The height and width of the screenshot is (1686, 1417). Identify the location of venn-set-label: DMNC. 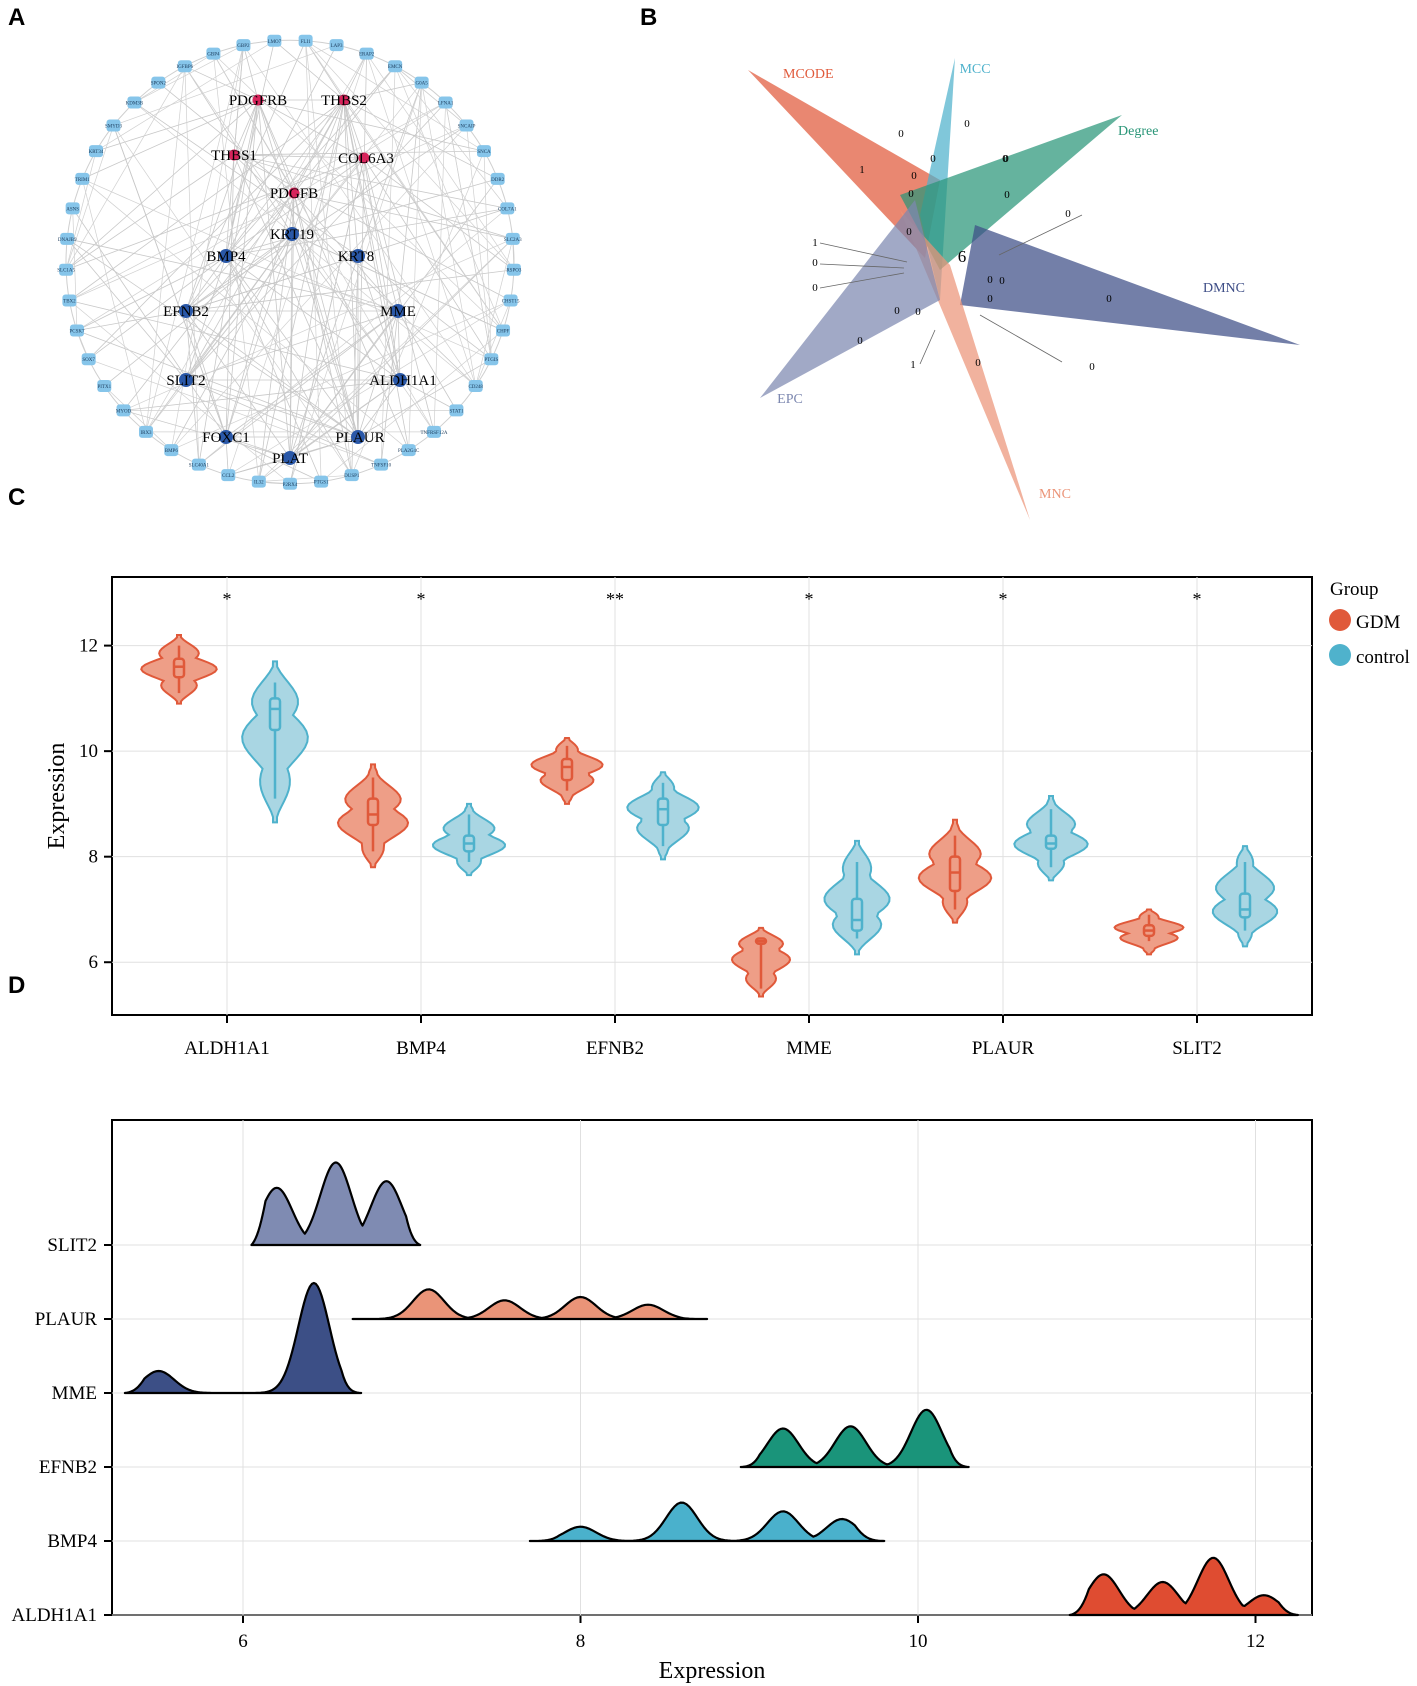
(1224, 288).